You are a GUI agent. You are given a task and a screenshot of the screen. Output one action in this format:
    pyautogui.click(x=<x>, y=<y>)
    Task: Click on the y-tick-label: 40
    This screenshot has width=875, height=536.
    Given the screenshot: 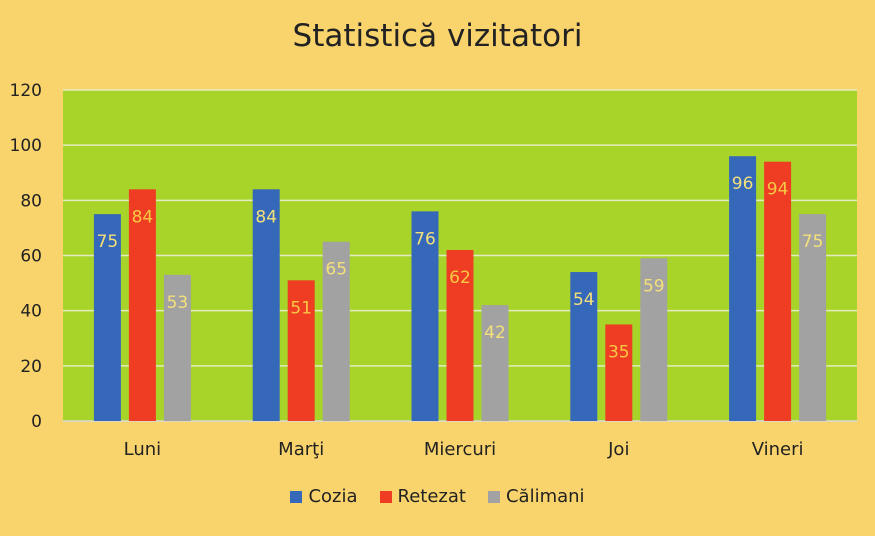 What is the action you would take?
    pyautogui.click(x=31, y=312)
    